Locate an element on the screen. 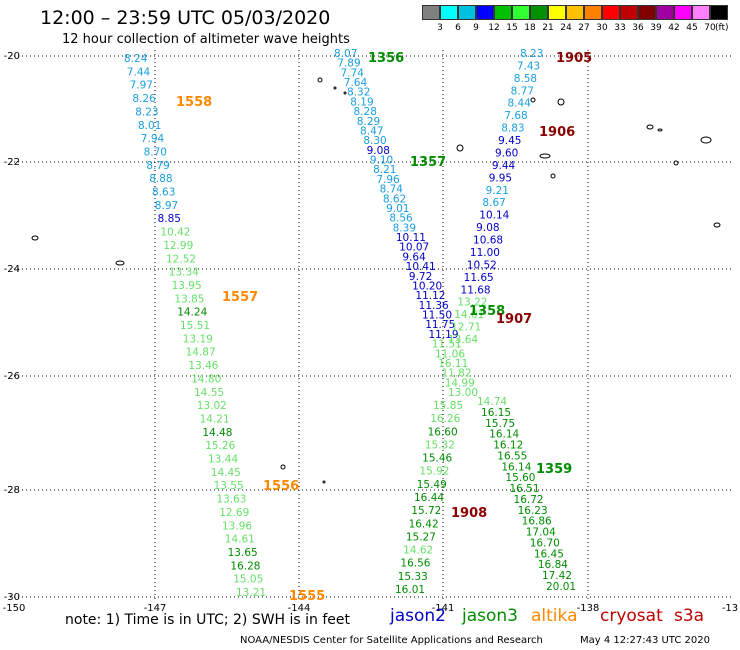 The image size is (740, 650). track-value-label: 16.14 is located at coordinates (504, 435).